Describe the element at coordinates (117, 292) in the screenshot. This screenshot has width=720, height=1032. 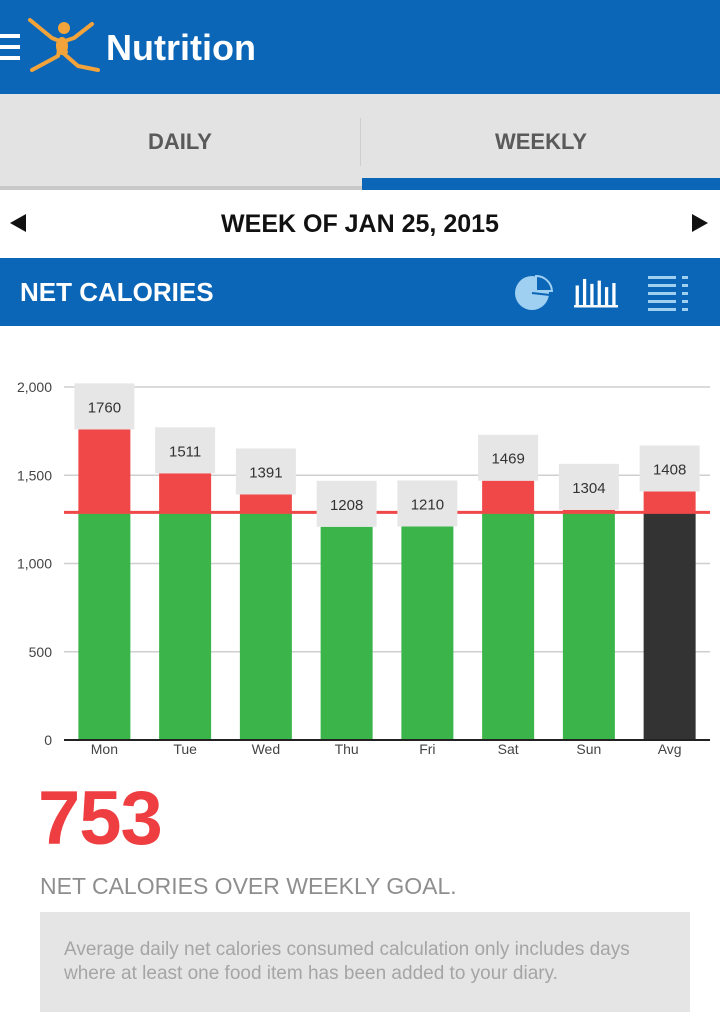
I see `section-title: NET CALORIES` at that location.